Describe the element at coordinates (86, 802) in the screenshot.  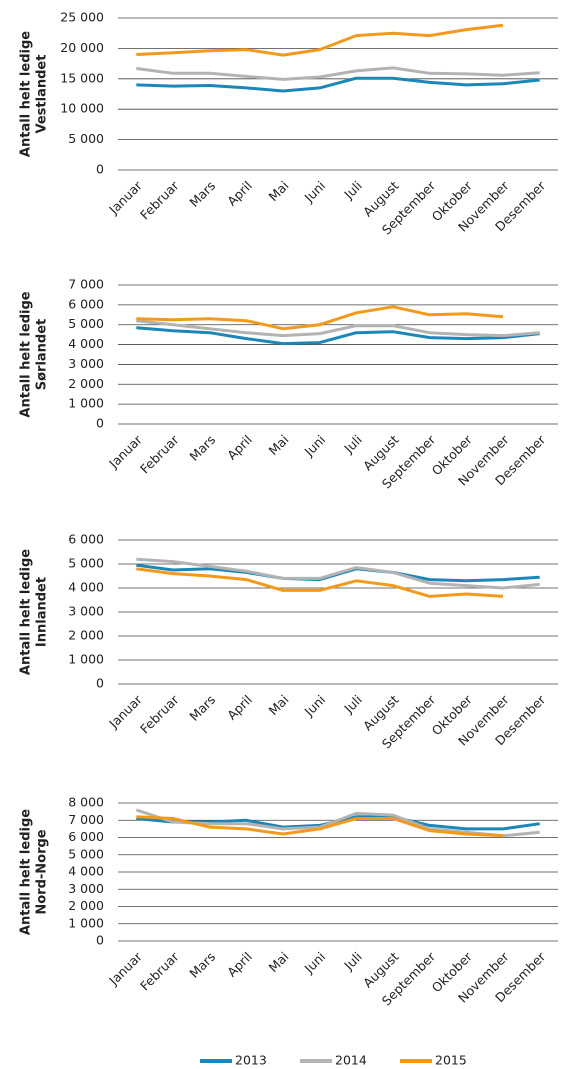
I see `y-tick-label: 8 000` at that location.